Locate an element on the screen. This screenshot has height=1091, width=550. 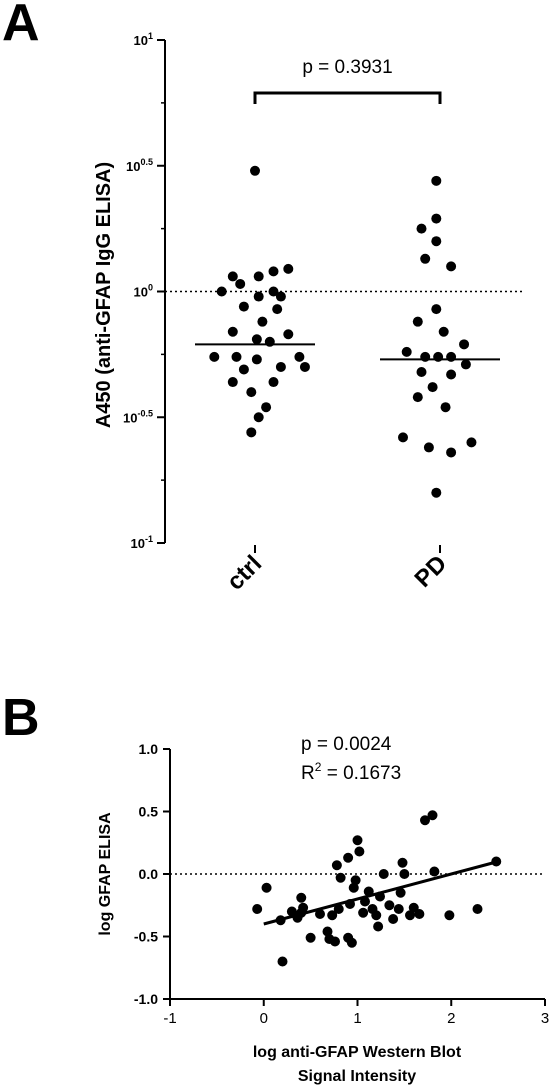
y-tick-label: 100.5 is located at coordinates (139, 165).